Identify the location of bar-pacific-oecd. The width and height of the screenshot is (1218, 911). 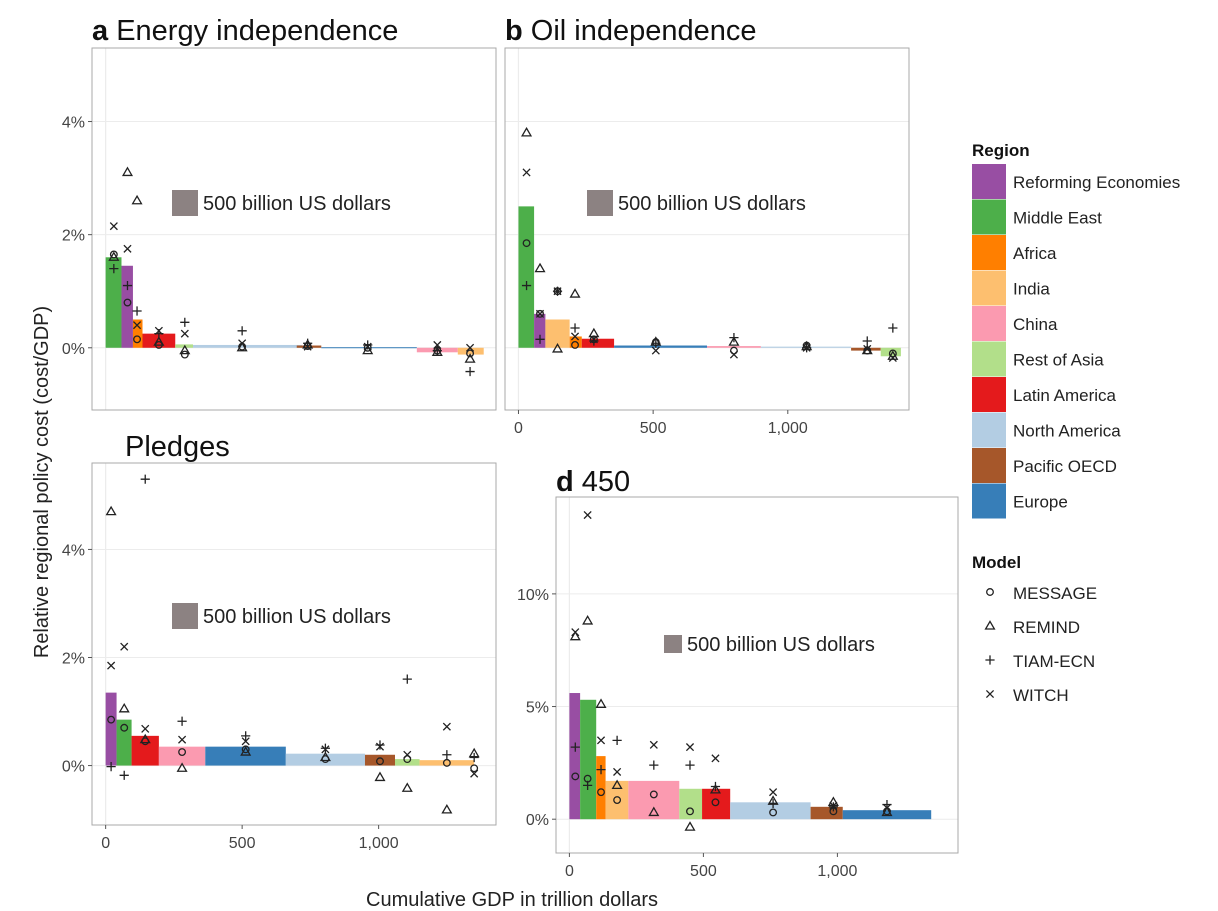
(379, 760).